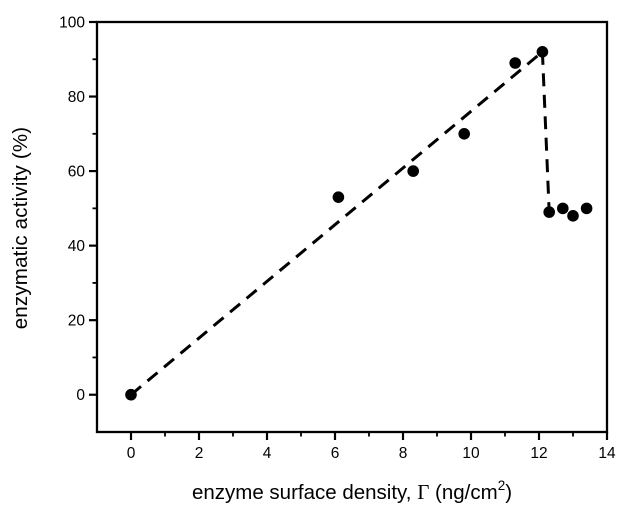  Describe the element at coordinates (545, 132) in the screenshot. I see `trend-line-segment` at that location.